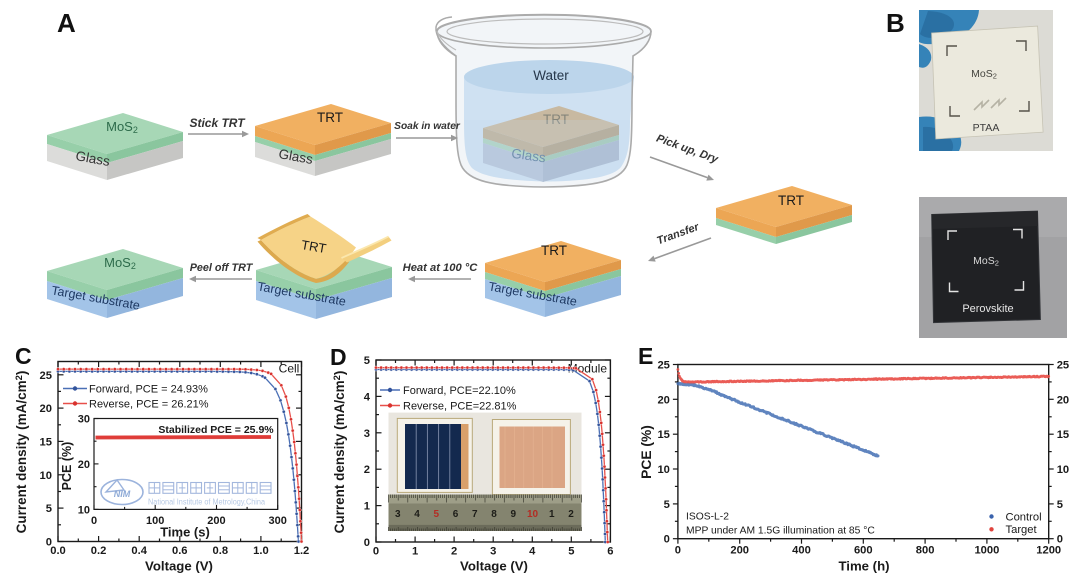 The height and width of the screenshot is (581, 1080). Describe the element at coordinates (180, 551) in the screenshot. I see `svg-text: 0.6` at that location.